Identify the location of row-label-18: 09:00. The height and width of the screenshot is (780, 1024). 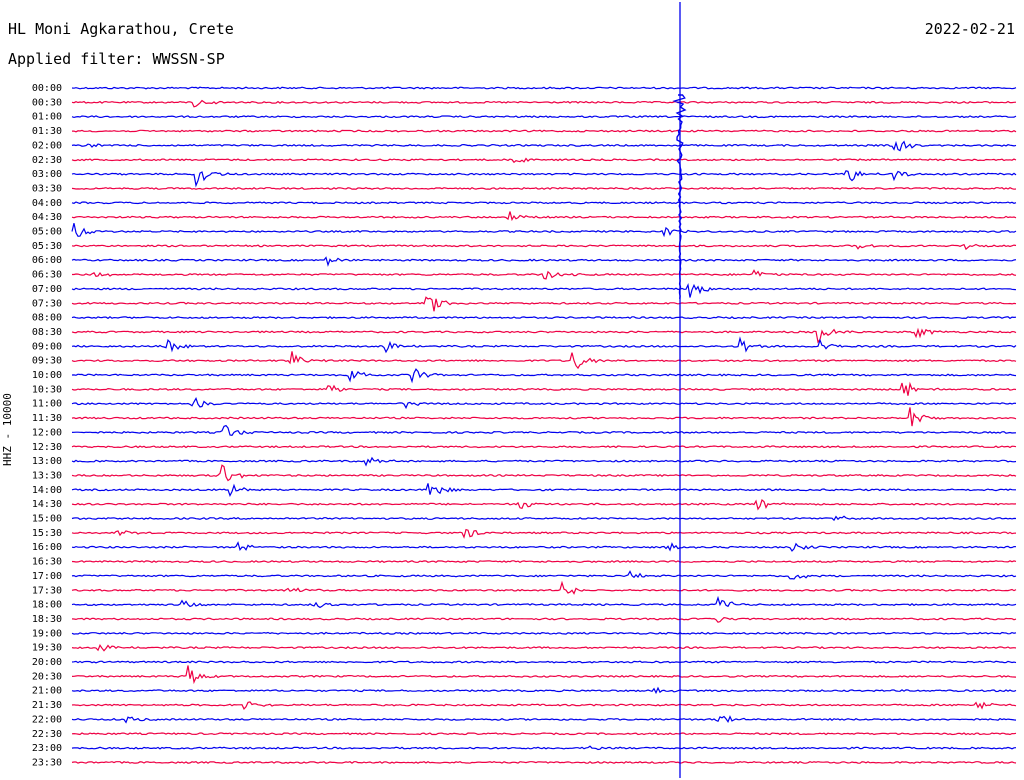
(47, 346).